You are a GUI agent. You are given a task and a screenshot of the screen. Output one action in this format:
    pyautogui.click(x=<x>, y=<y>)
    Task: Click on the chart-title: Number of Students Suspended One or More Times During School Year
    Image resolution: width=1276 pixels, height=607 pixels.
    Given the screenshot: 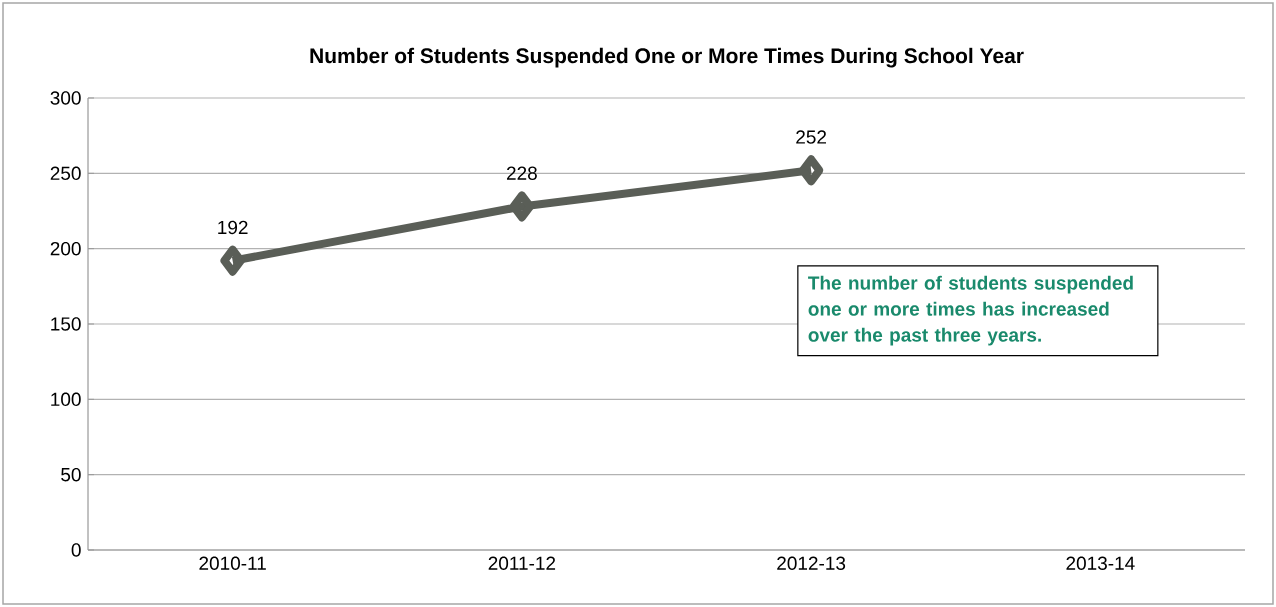 What is the action you would take?
    pyautogui.click(x=667, y=57)
    